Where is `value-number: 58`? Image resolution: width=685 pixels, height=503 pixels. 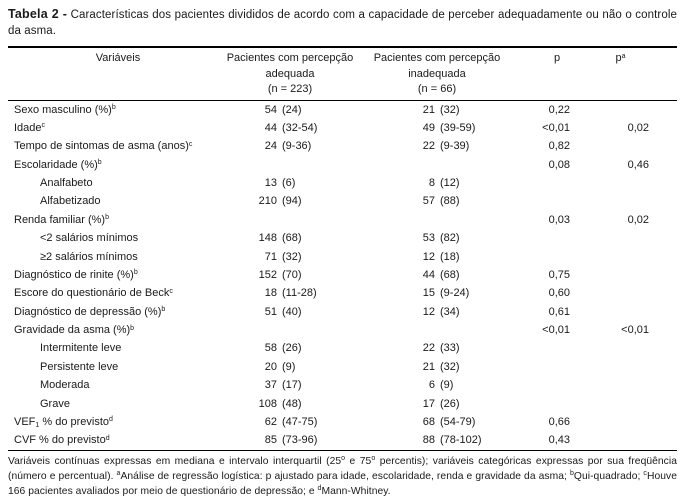 value-number: 58 is located at coordinates (270, 348).